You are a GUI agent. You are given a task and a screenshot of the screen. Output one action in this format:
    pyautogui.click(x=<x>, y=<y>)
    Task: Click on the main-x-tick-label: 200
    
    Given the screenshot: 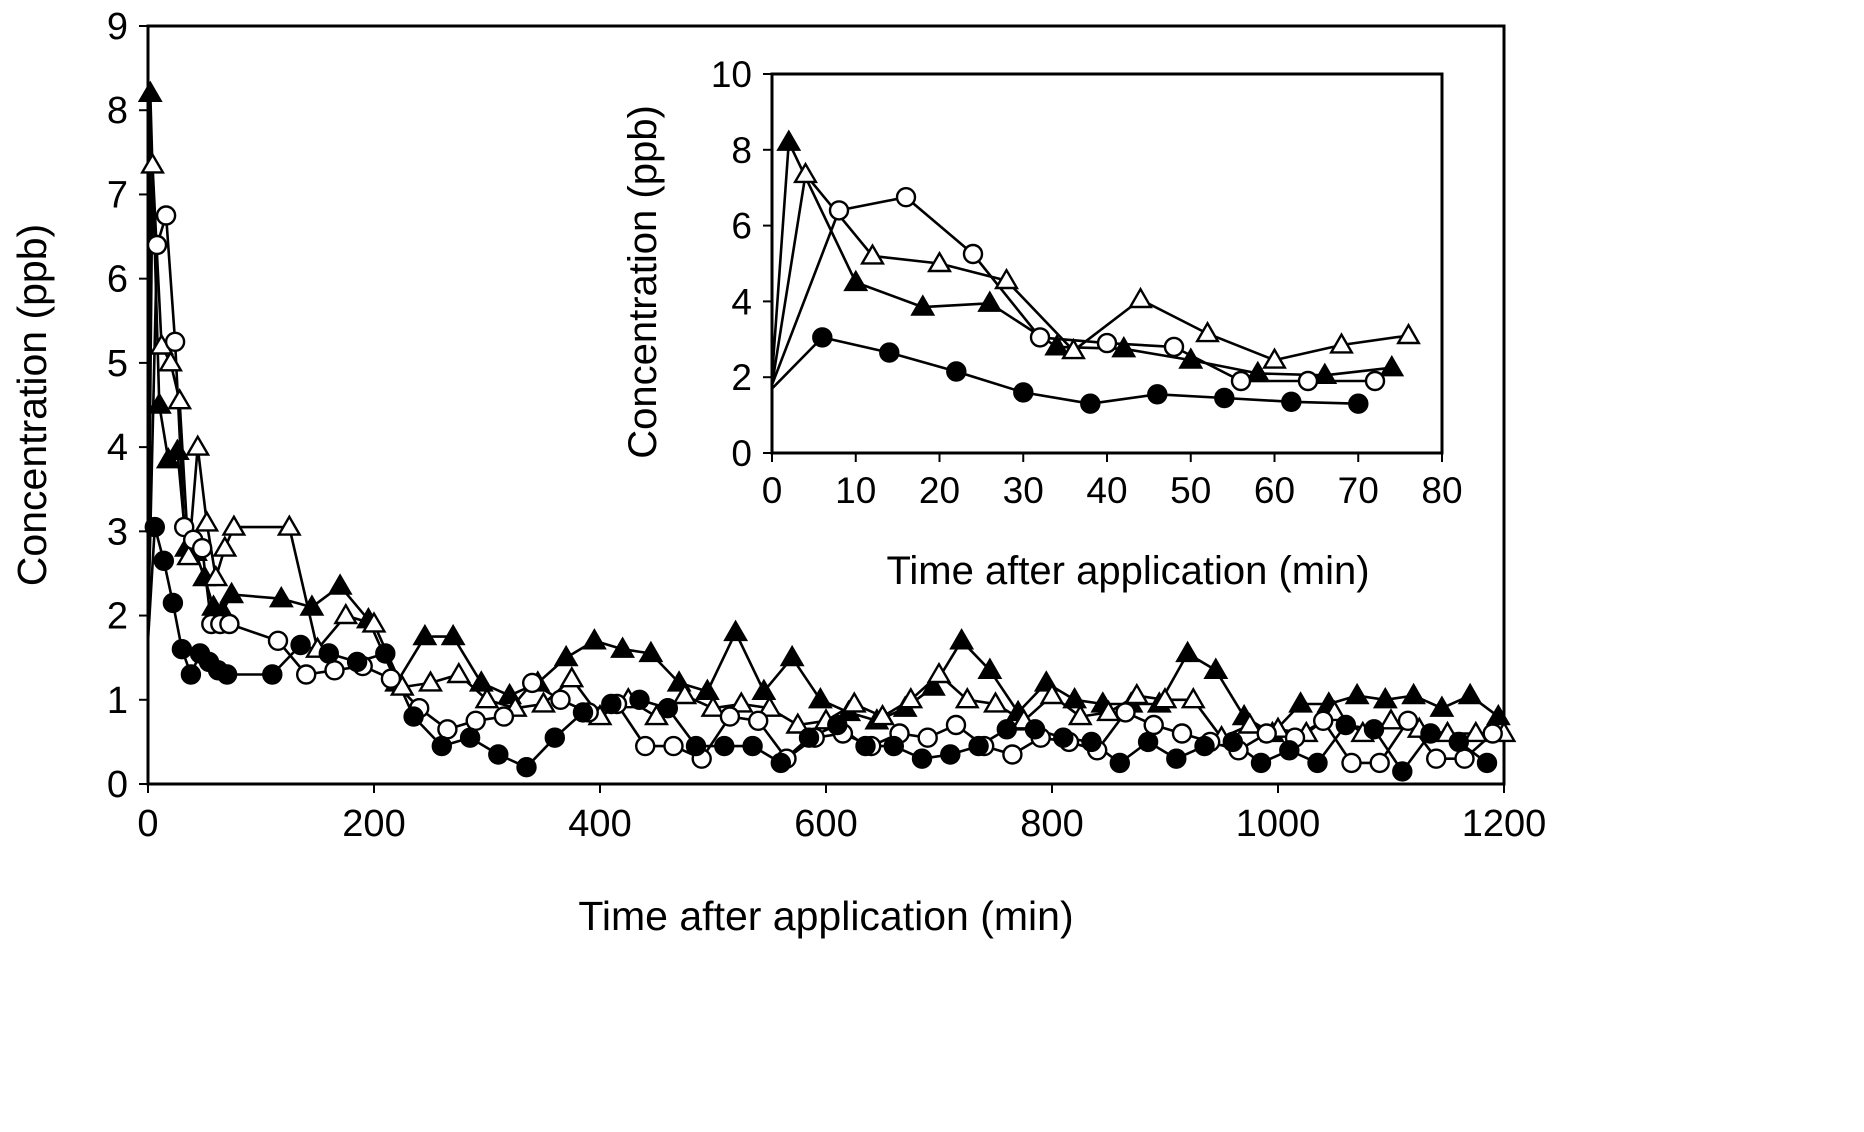 What is the action you would take?
    pyautogui.click(x=373, y=824)
    